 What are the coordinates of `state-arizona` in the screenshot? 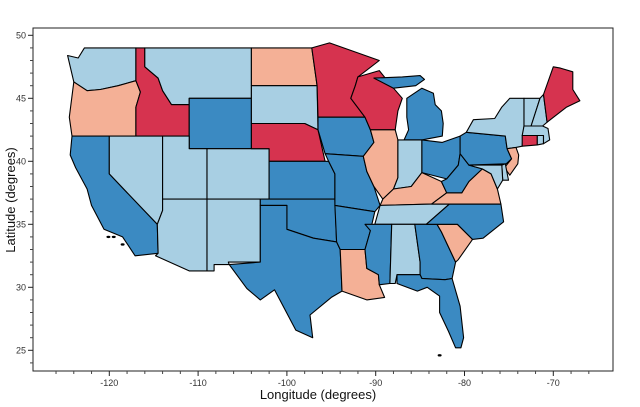 It's located at (181, 235).